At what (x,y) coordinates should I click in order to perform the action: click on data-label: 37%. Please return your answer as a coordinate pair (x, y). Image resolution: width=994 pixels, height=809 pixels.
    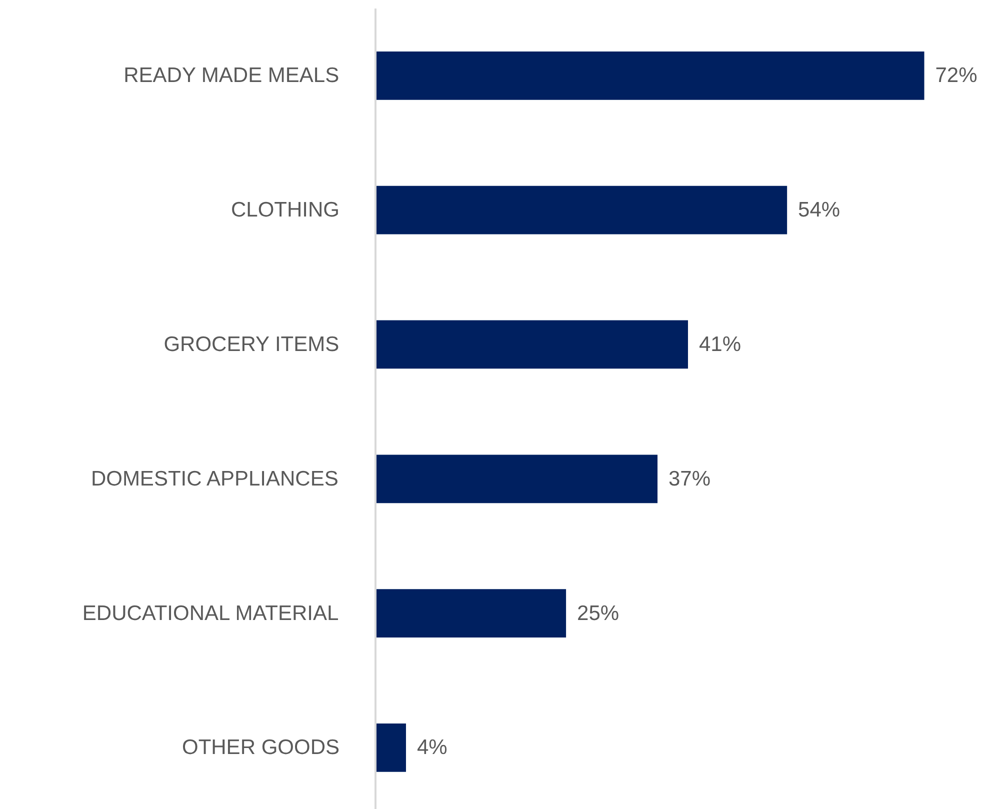
    Looking at the image, I should click on (689, 478).